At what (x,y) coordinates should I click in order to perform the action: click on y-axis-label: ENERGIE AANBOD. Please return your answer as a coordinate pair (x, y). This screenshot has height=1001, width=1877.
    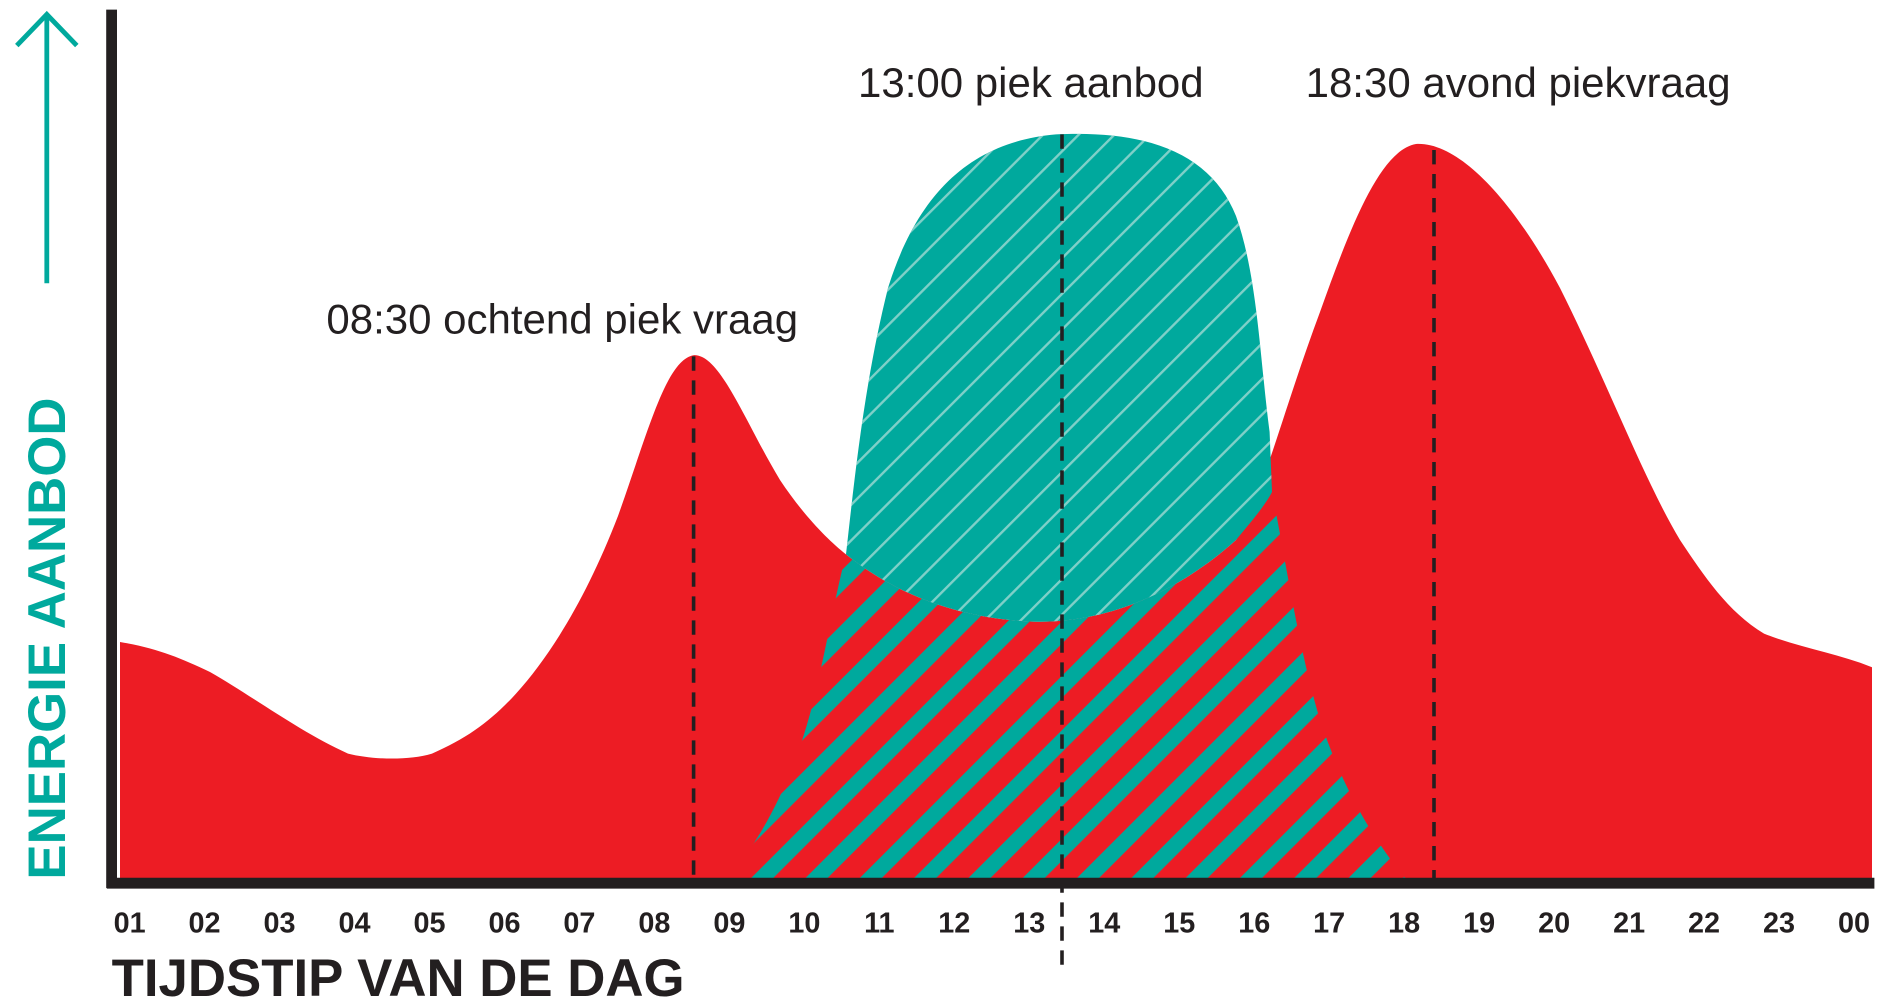
    Looking at the image, I should click on (47, 639).